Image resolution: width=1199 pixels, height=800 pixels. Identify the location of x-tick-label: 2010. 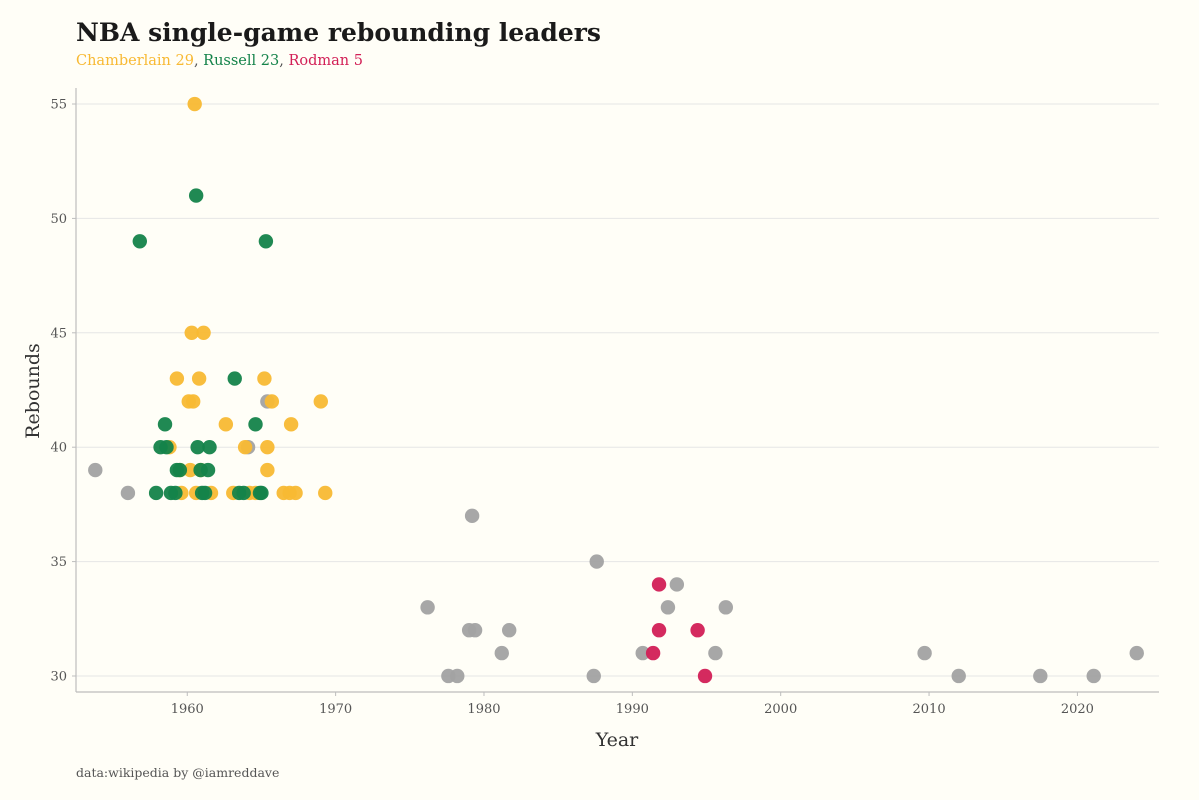
(929, 709).